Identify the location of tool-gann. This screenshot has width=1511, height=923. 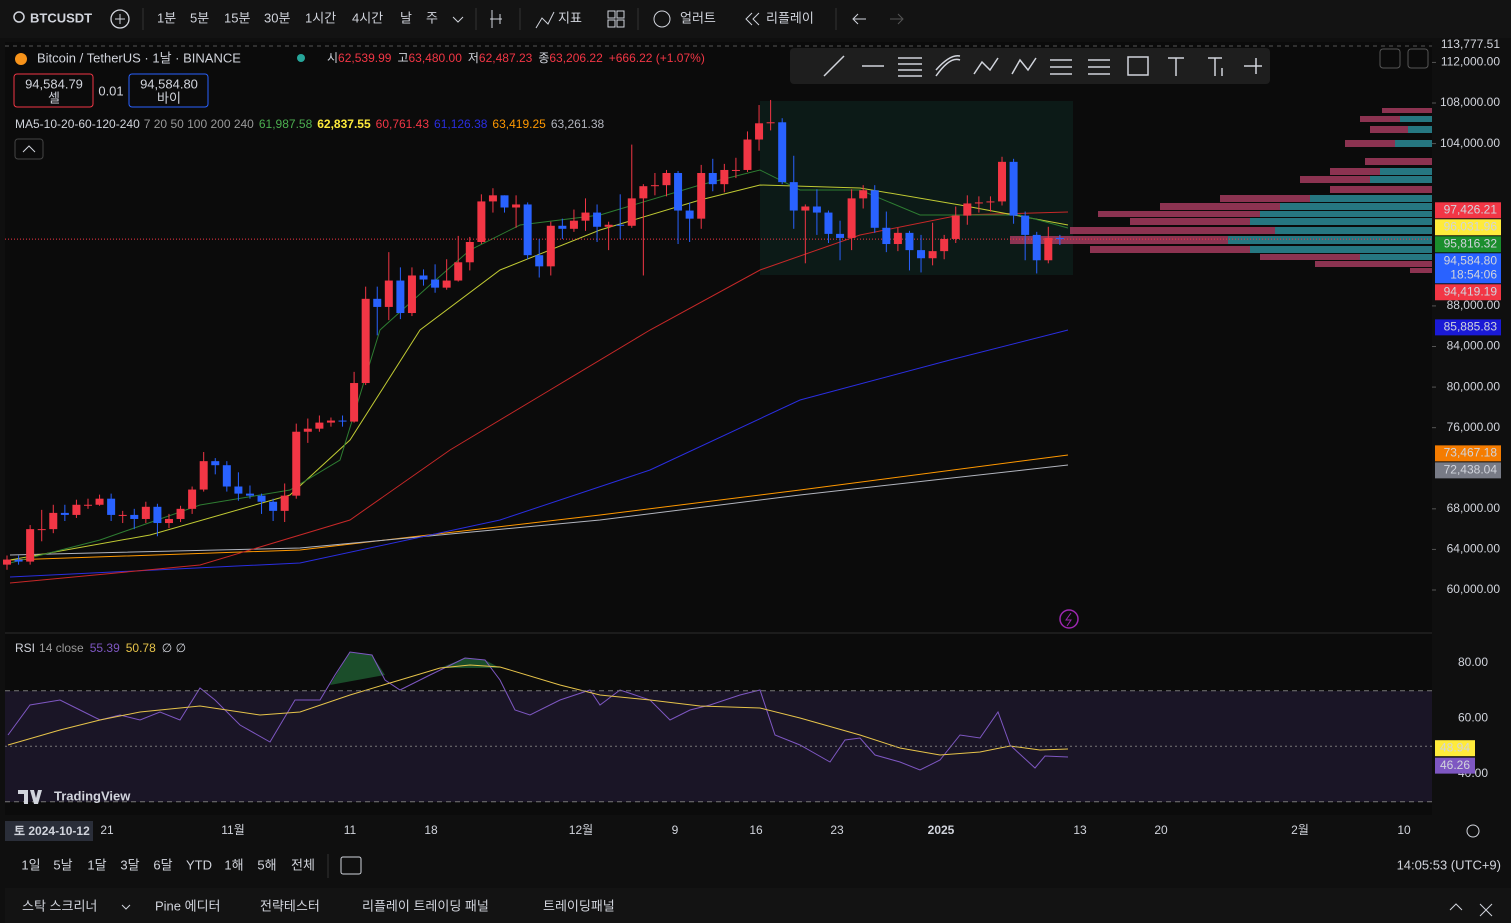
(1099, 67).